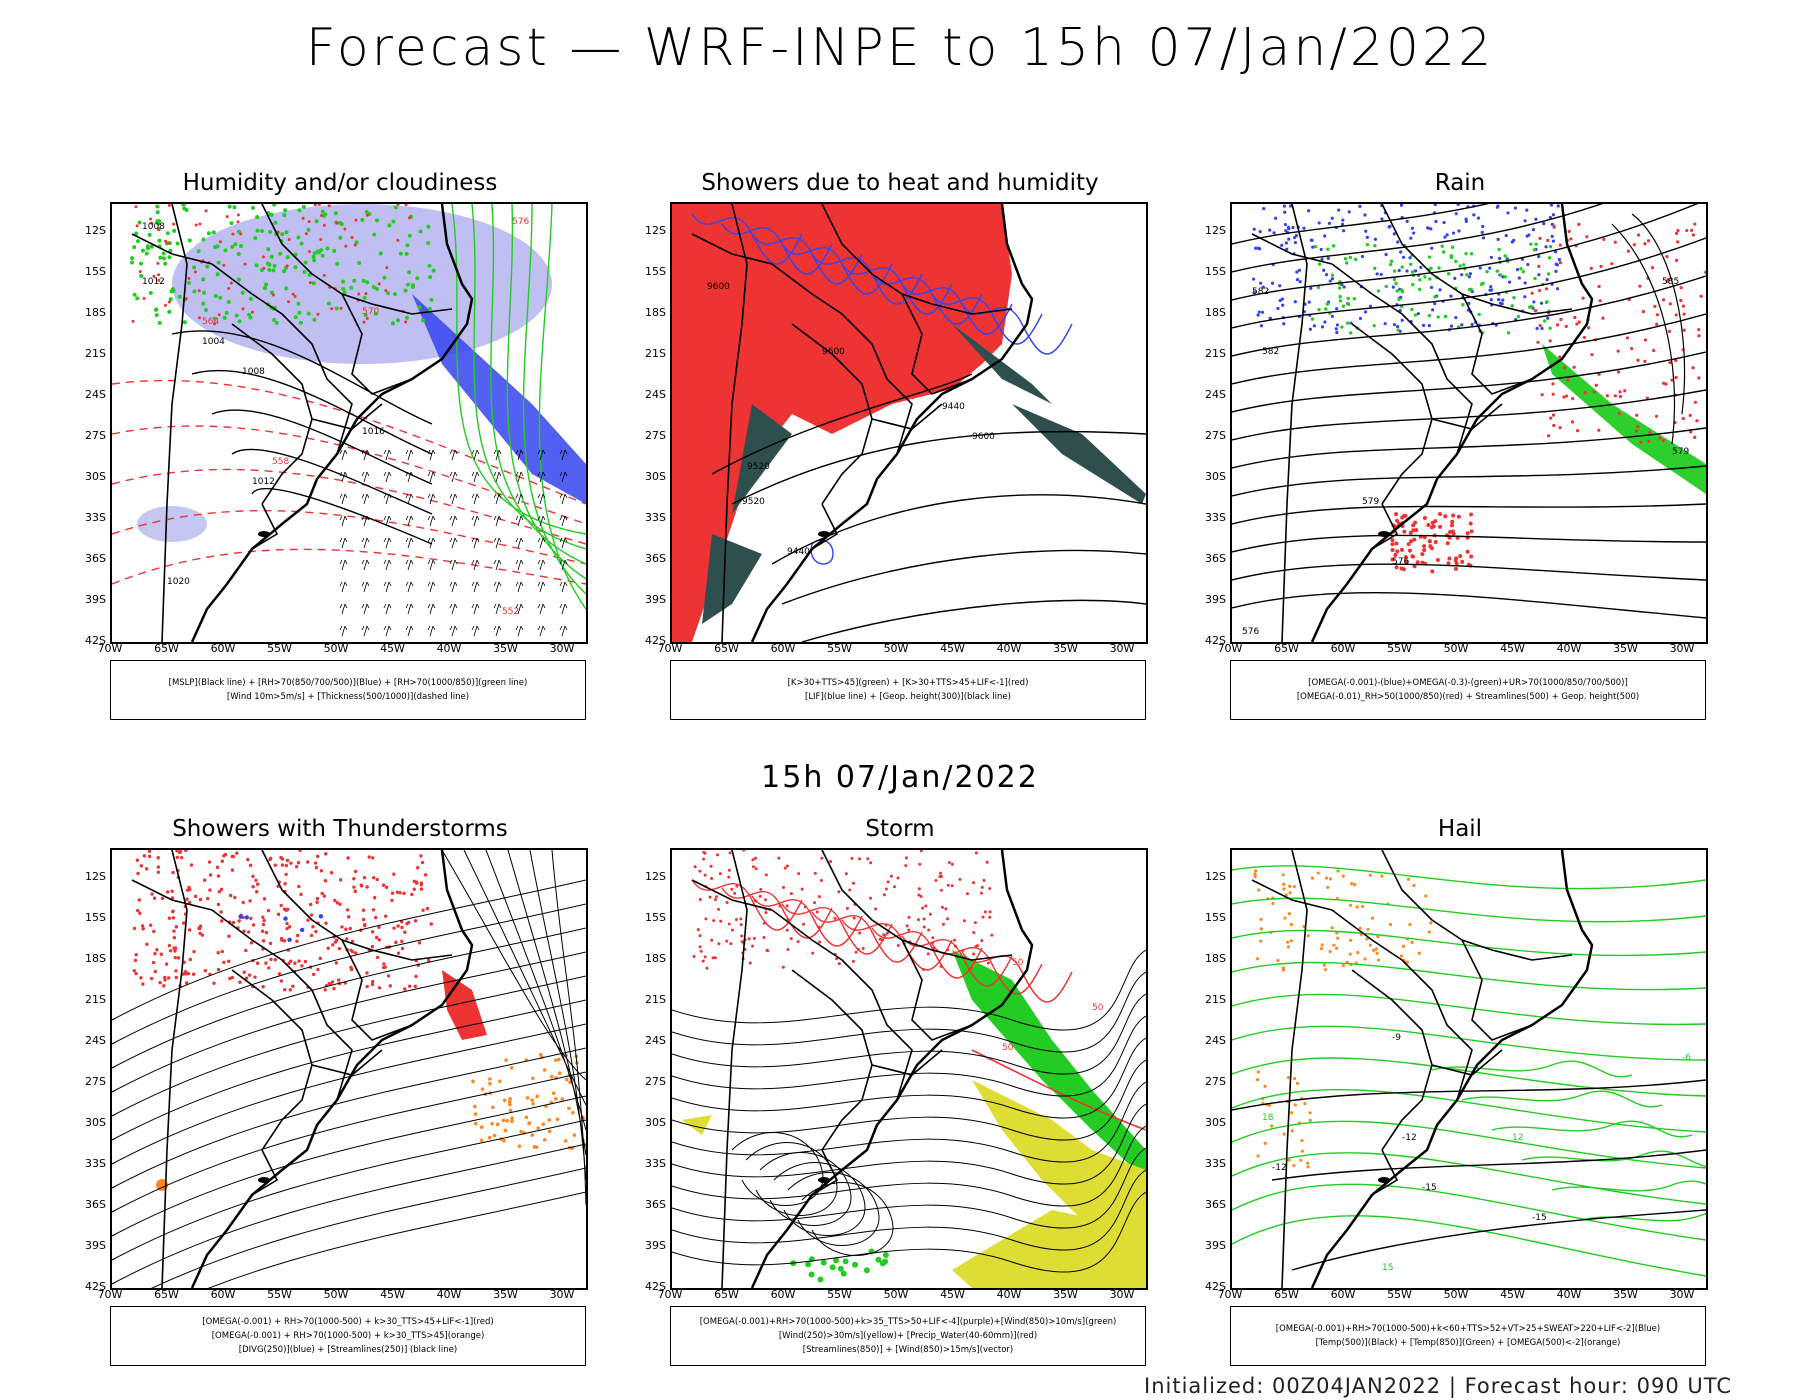 This screenshot has width=1800, height=1400. What do you see at coordinates (95, 312) in the screenshot?
I see `lat-tick-label: 18S` at bounding box center [95, 312].